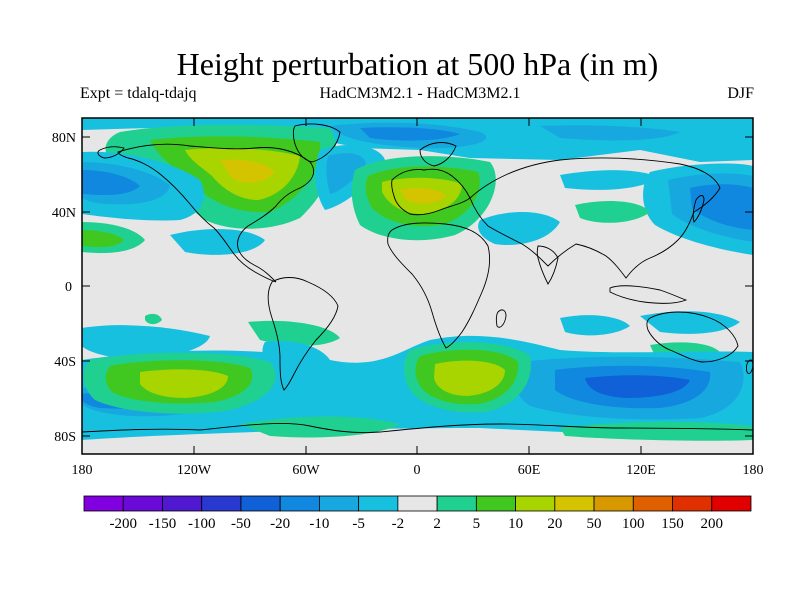 This screenshot has width=800, height=600. Describe the element at coordinates (515, 524) in the screenshot. I see `colorbar-label: 10` at that location.